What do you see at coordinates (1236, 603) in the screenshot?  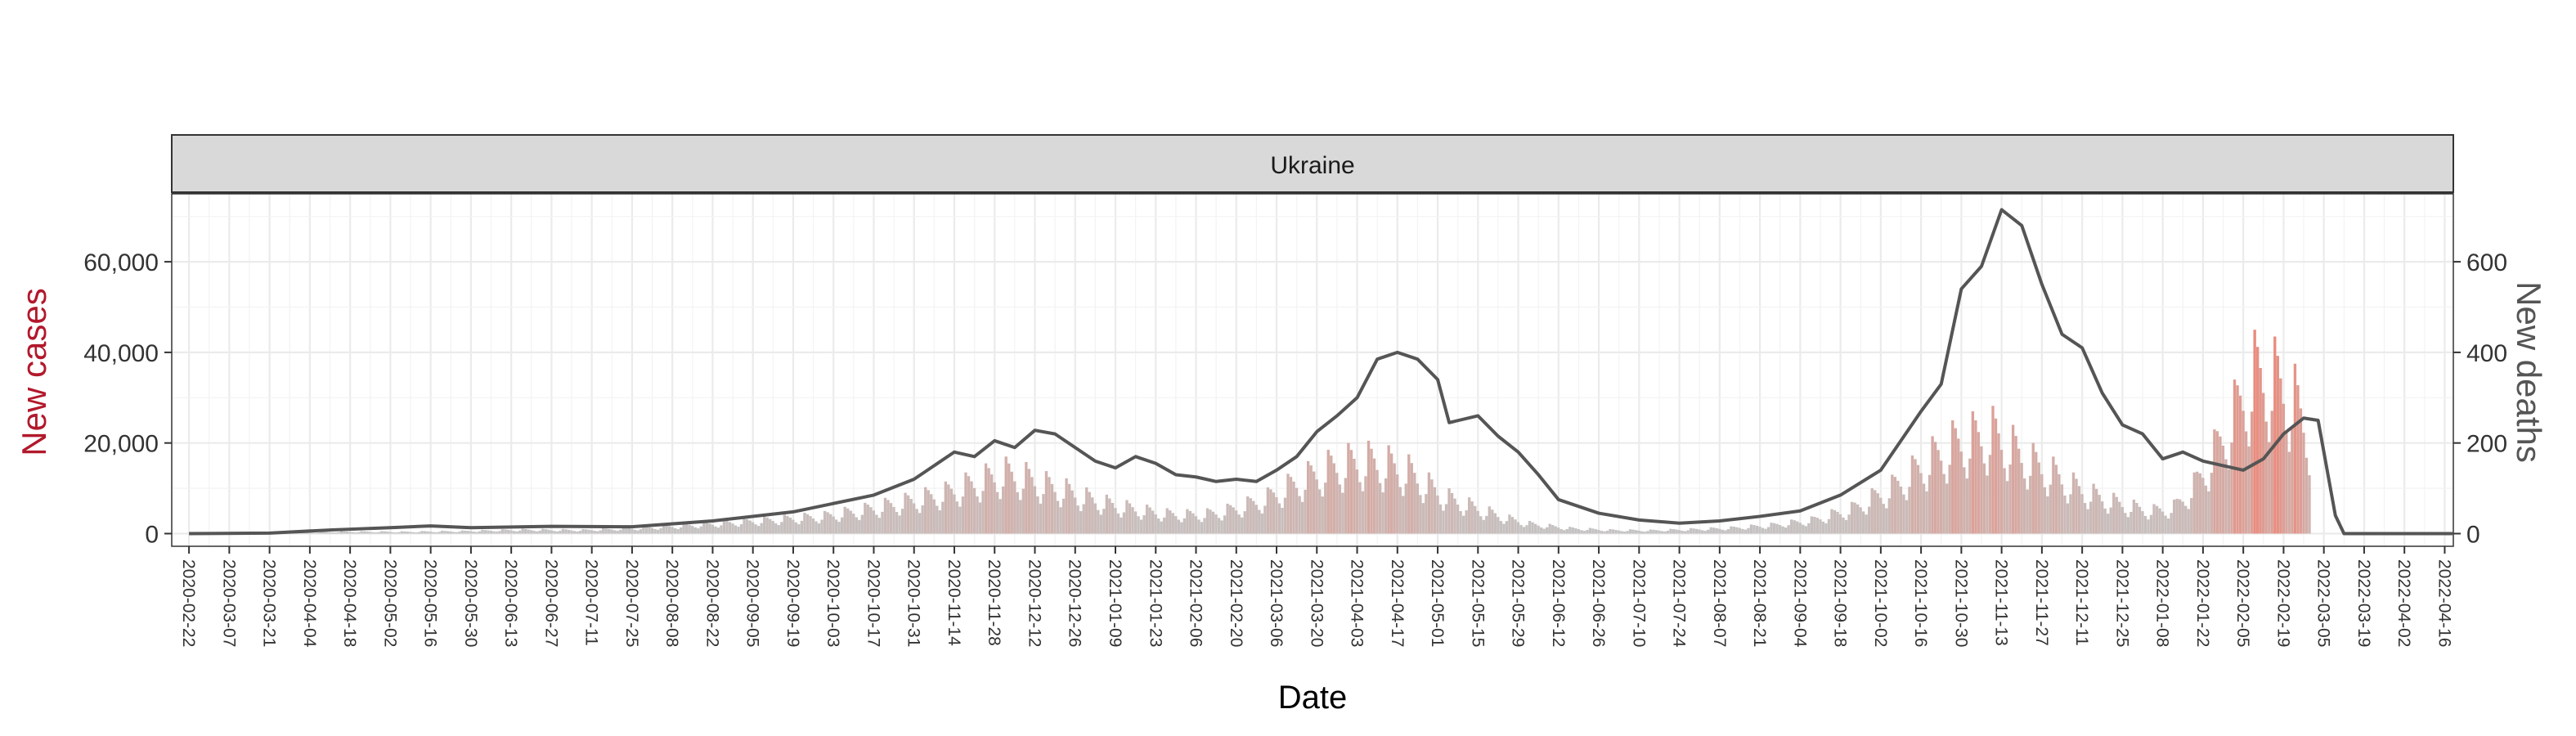 I see `x-axis-tick-label: 2021-02-20` at bounding box center [1236, 603].